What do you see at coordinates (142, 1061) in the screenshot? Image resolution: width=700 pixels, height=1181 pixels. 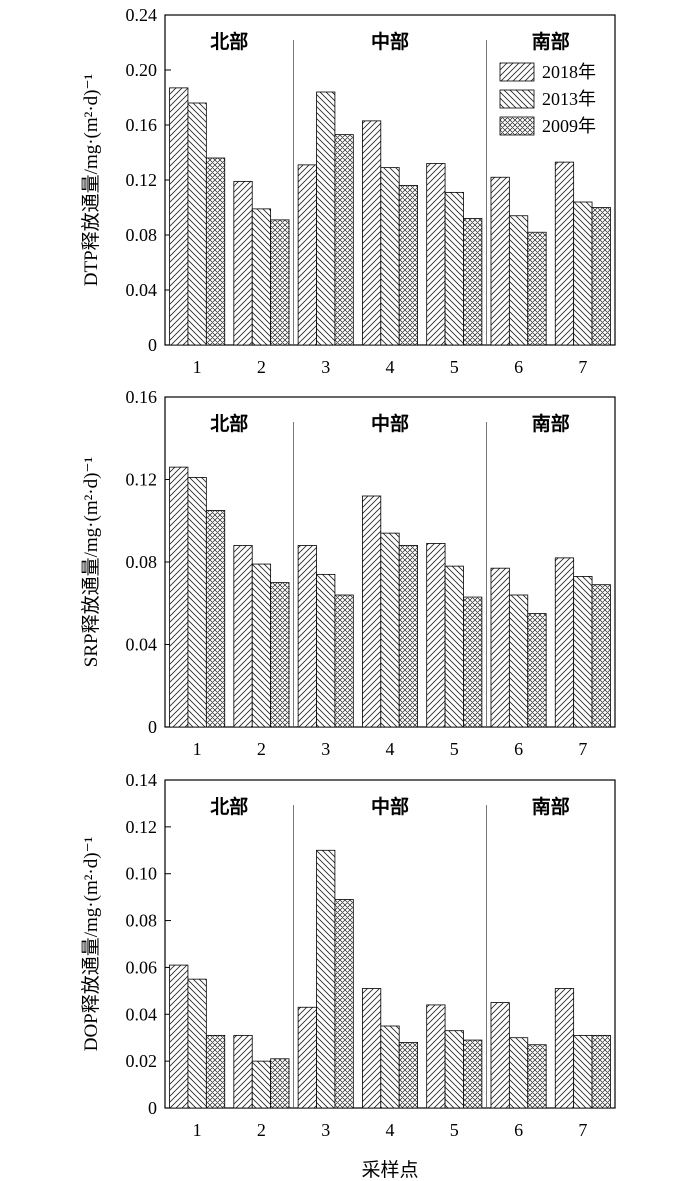 I see `y-tick-label: 0.02` at bounding box center [142, 1061].